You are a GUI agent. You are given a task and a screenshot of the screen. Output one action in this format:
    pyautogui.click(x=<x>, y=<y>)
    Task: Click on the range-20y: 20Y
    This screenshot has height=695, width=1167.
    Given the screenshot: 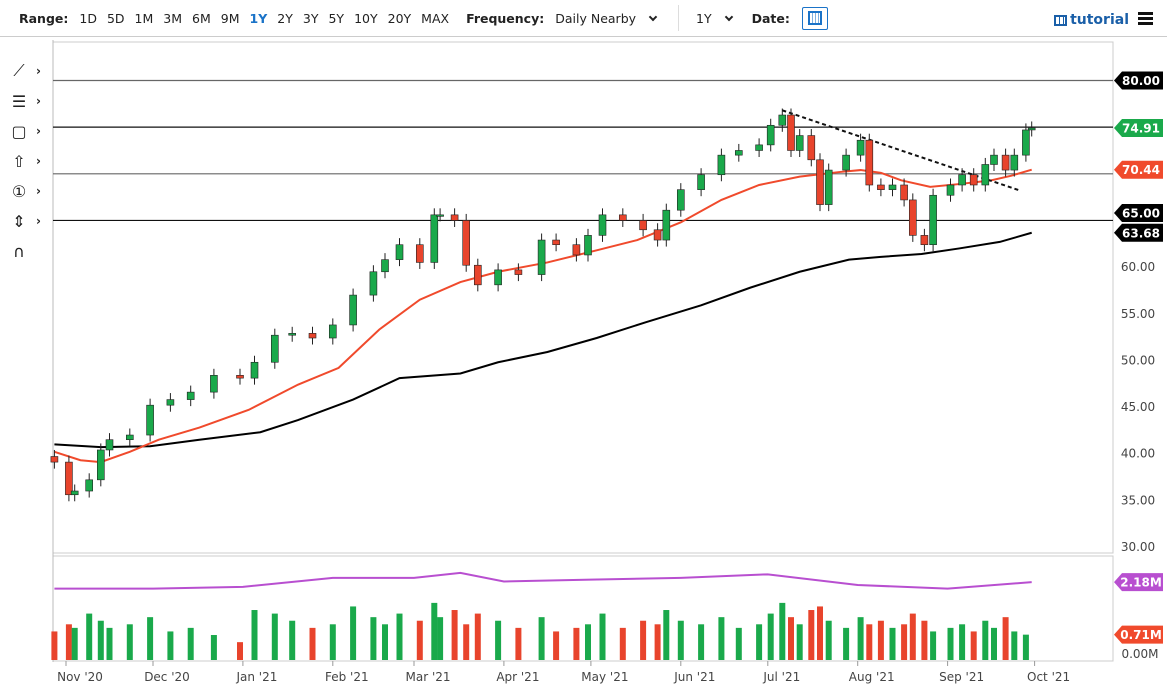 What is the action you would take?
    pyautogui.click(x=399, y=18)
    